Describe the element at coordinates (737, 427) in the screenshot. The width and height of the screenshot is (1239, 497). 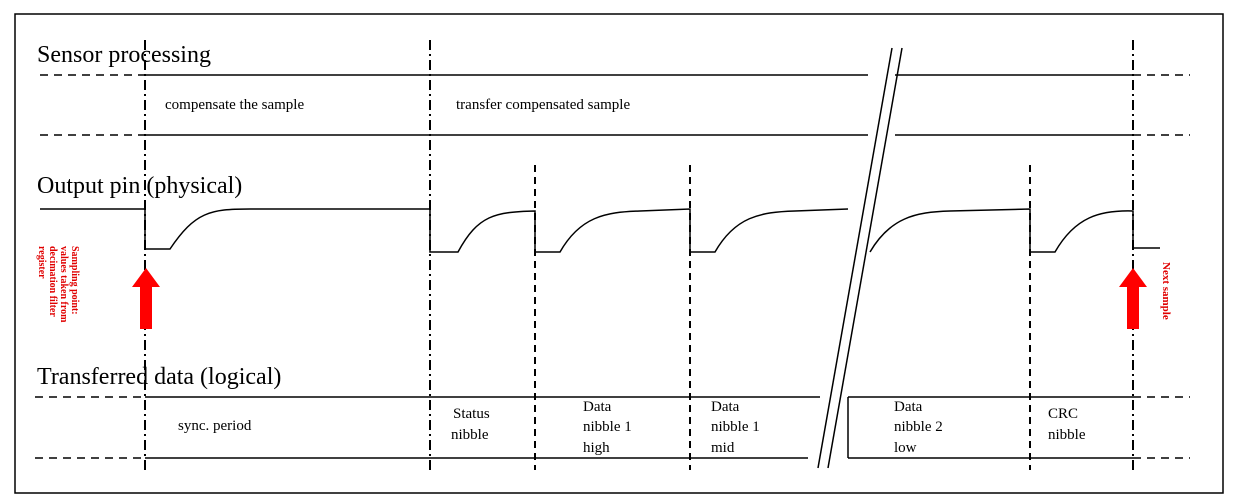
I see `data-nibble1-mid-label: Data nibble 1 mid` at that location.